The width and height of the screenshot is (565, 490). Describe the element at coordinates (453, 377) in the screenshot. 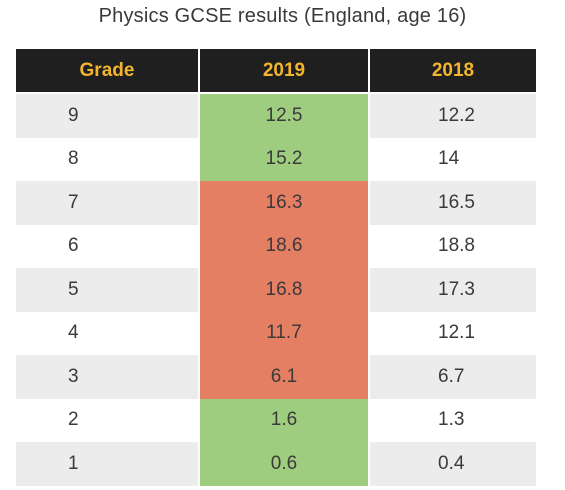

I see `value-2018-cell: 6.7` at that location.